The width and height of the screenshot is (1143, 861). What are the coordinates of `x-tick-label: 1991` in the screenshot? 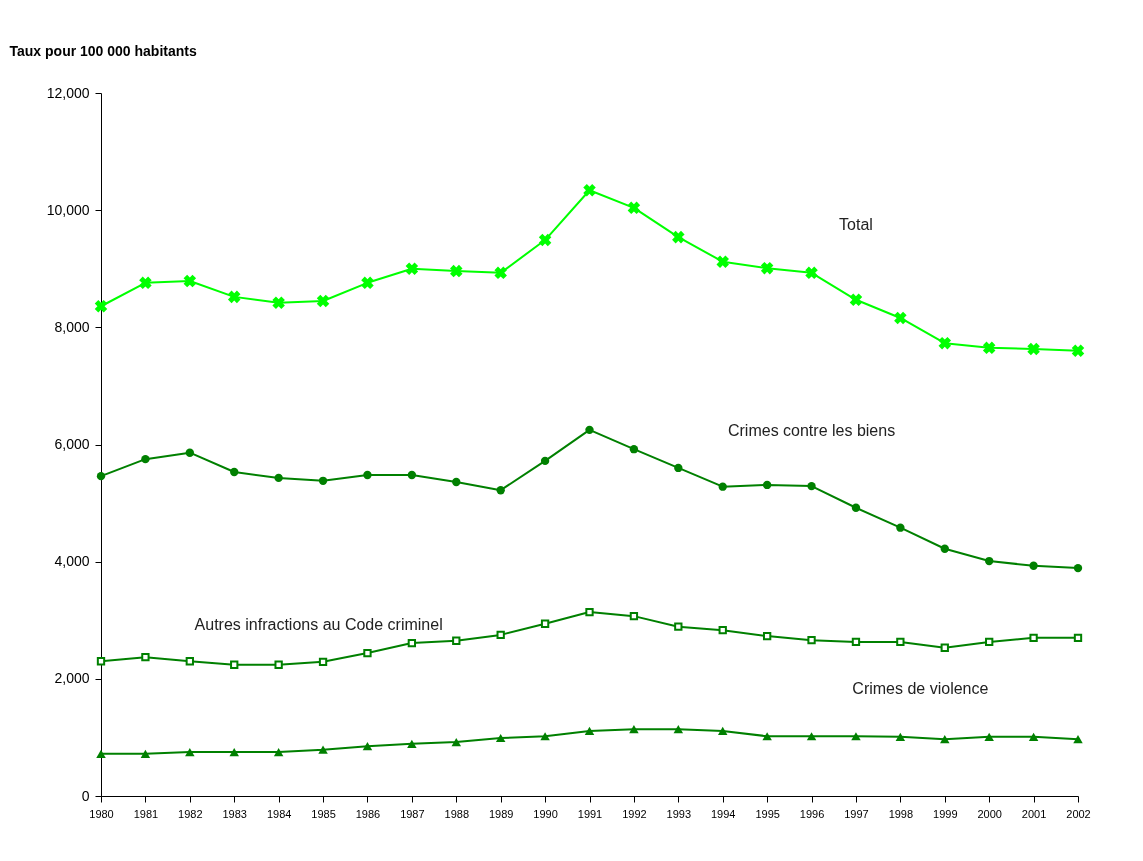 It's located at (590, 813).